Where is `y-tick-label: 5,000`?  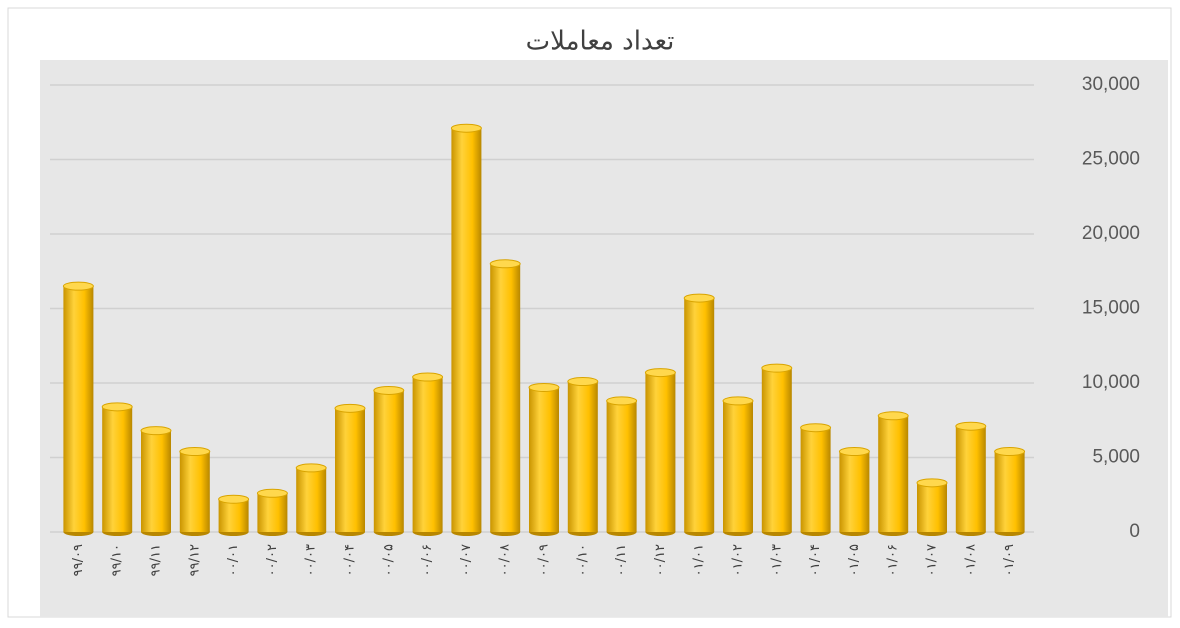
y-tick-label: 5,000 is located at coordinates (1116, 457).